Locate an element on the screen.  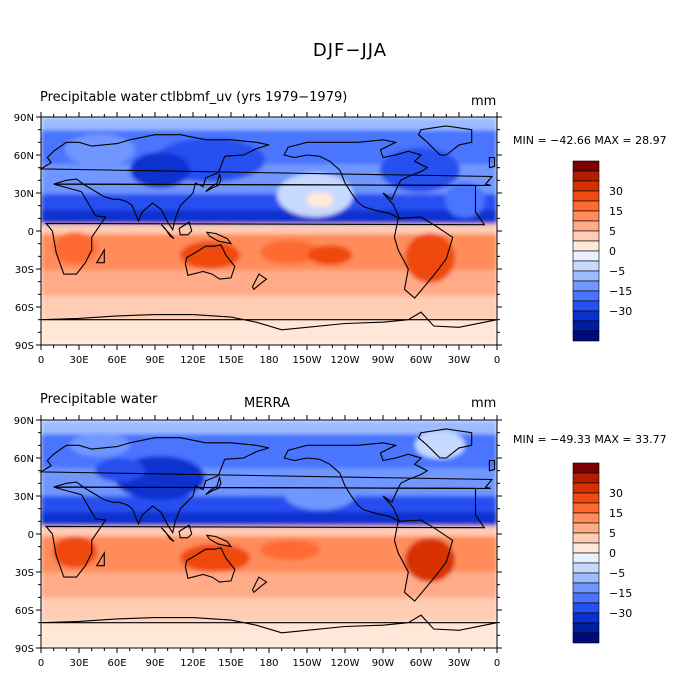
panel1-colorbar-label: 0 is located at coordinates (612, 251).